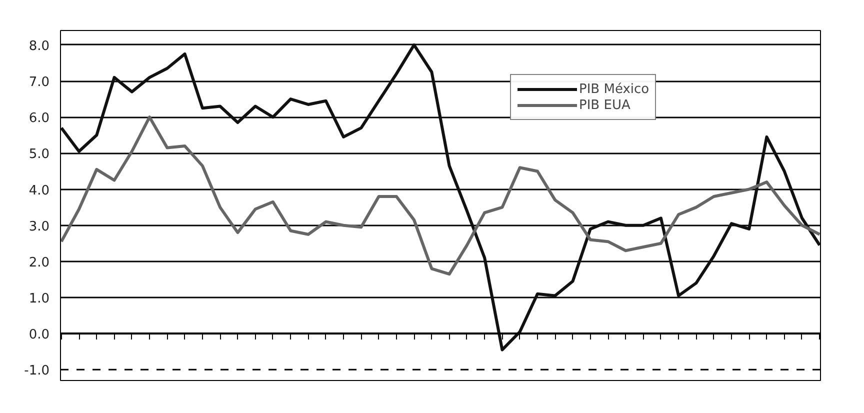  What do you see at coordinates (39, 154) in the screenshot?
I see `y-tick-label: 5.0` at bounding box center [39, 154].